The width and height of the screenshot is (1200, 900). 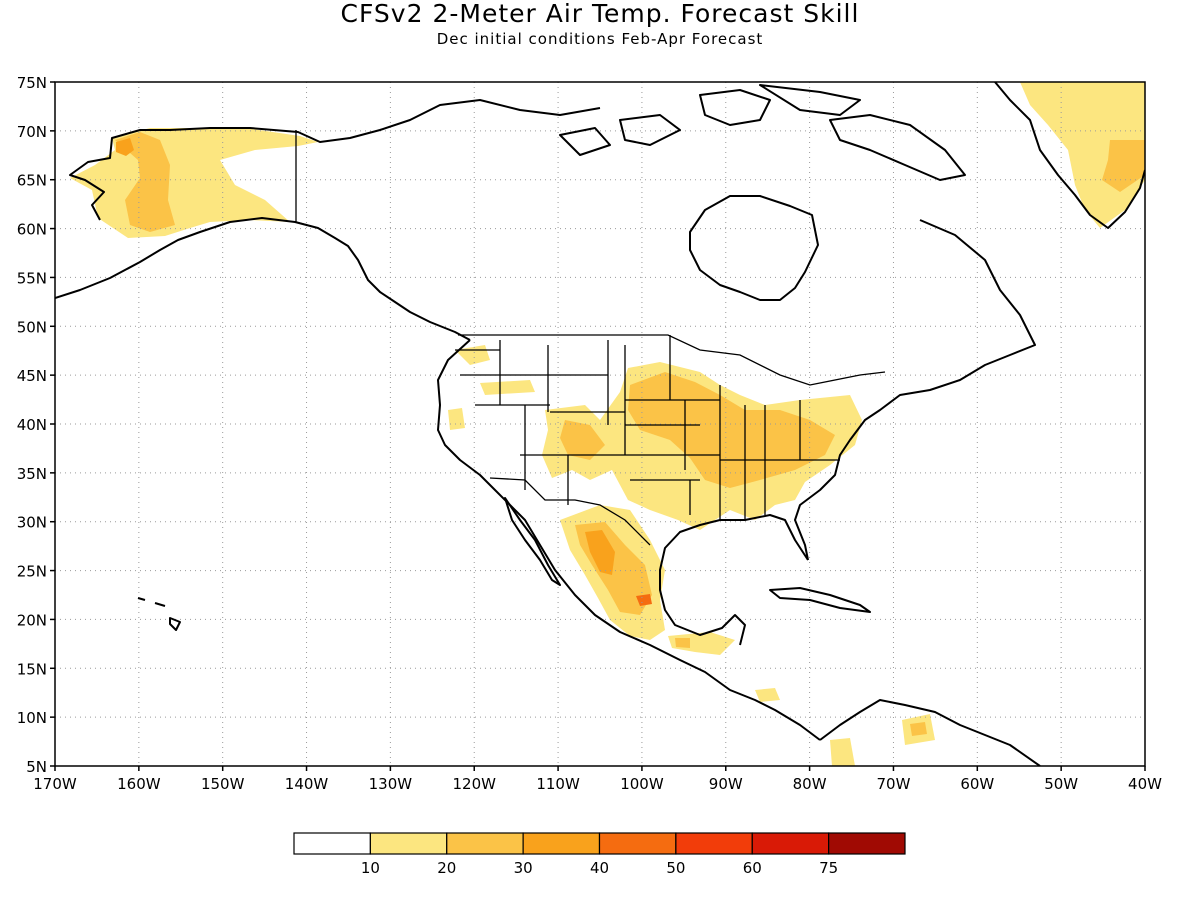 I want to click on skill-region-honduras, so click(x=767, y=695).